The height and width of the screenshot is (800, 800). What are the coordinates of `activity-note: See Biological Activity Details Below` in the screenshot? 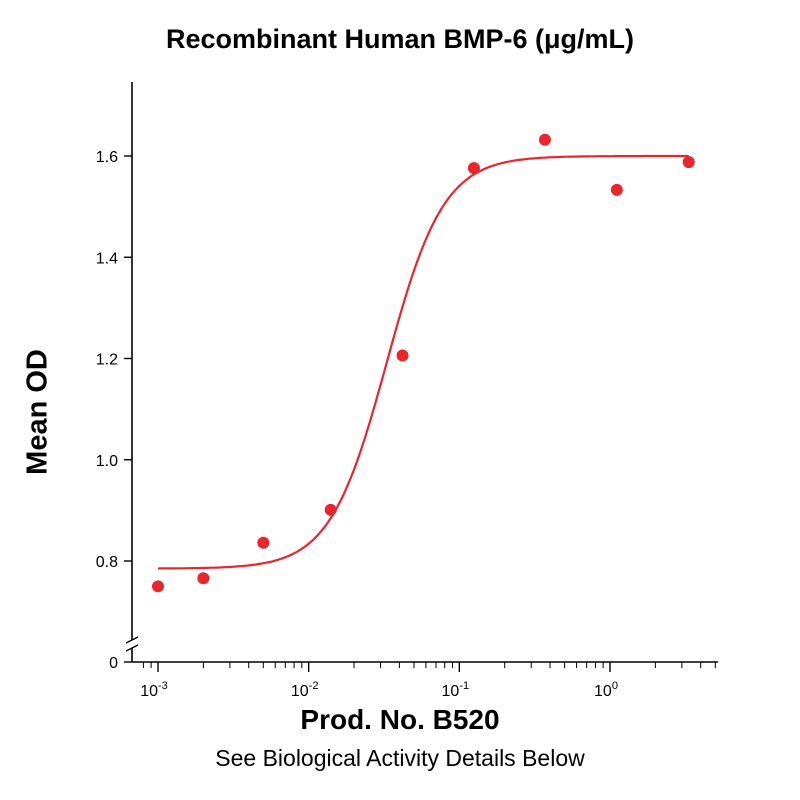 It's located at (400, 758).